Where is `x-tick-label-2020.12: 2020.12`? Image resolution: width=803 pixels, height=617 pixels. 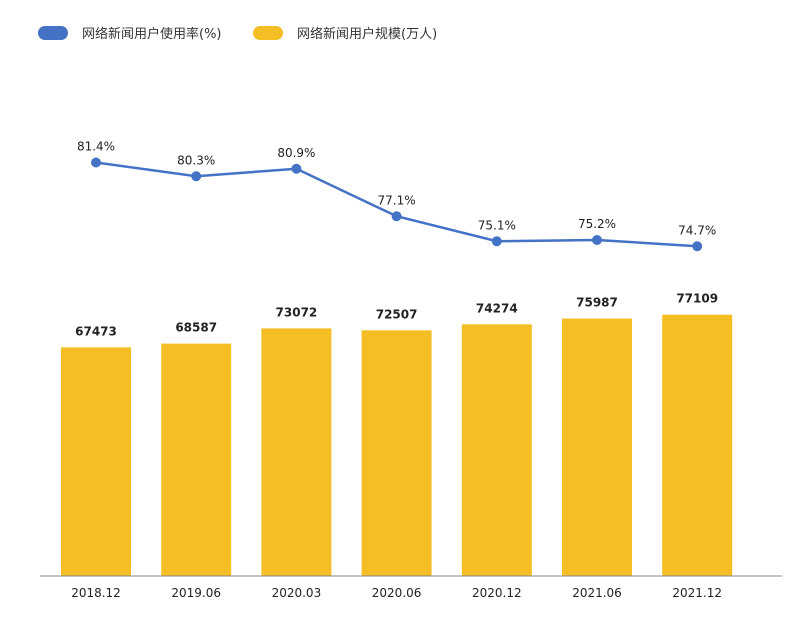
x-tick-label-2020.12: 2020.12 is located at coordinates (497, 593).